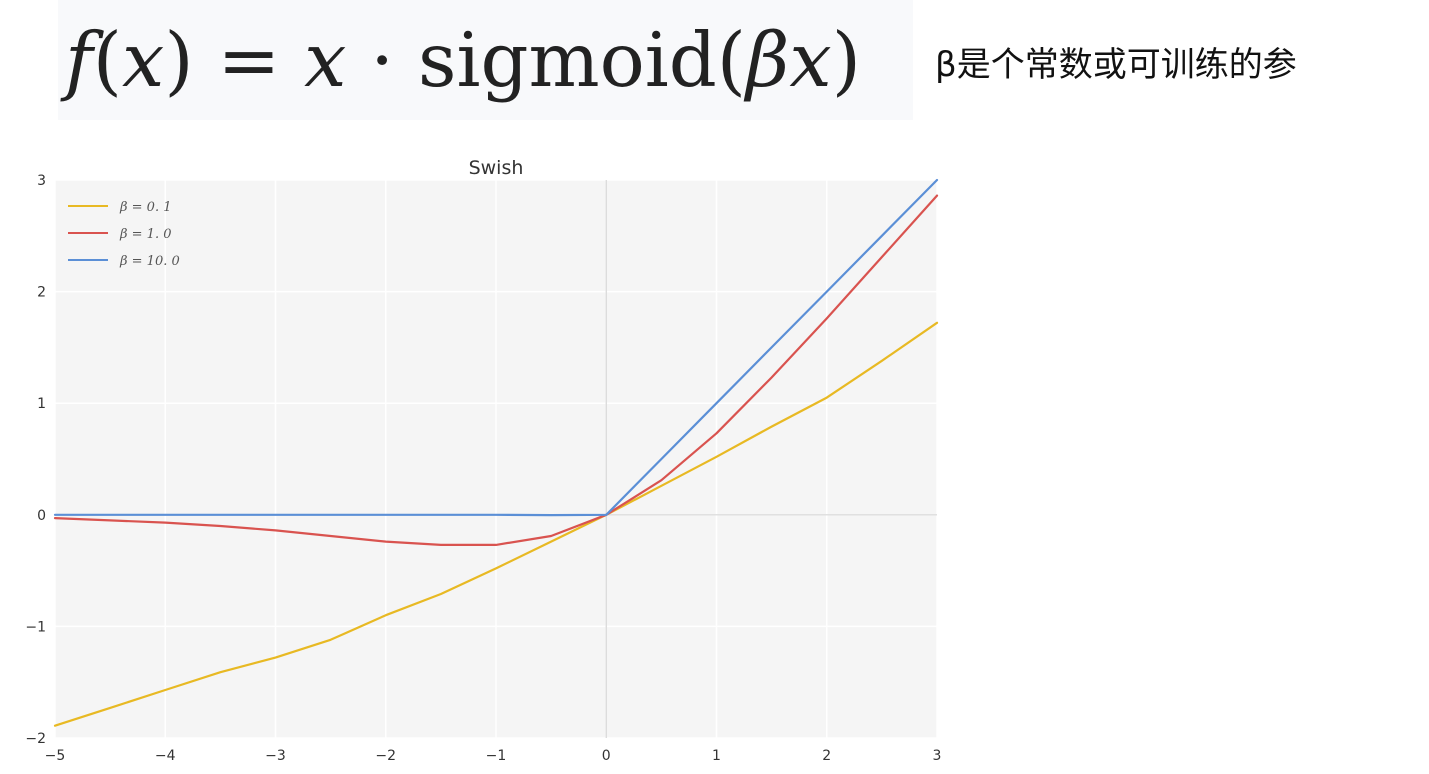 Image resolution: width=1429 pixels, height=774 pixels. What do you see at coordinates (275, 756) in the screenshot?
I see `x-tick-label: −3` at bounding box center [275, 756].